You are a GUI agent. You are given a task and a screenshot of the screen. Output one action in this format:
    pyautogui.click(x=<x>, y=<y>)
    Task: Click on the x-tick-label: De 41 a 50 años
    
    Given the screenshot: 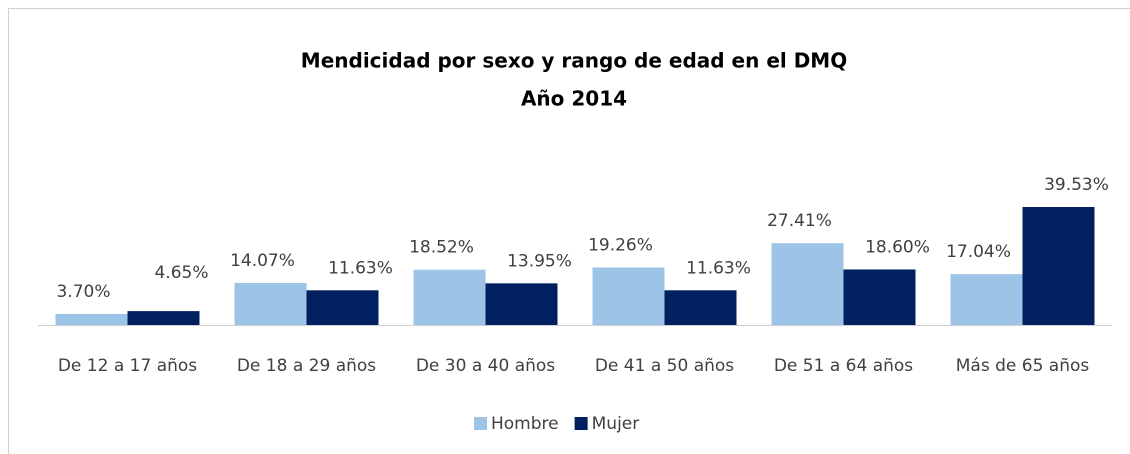 What is the action you would take?
    pyautogui.click(x=664, y=366)
    